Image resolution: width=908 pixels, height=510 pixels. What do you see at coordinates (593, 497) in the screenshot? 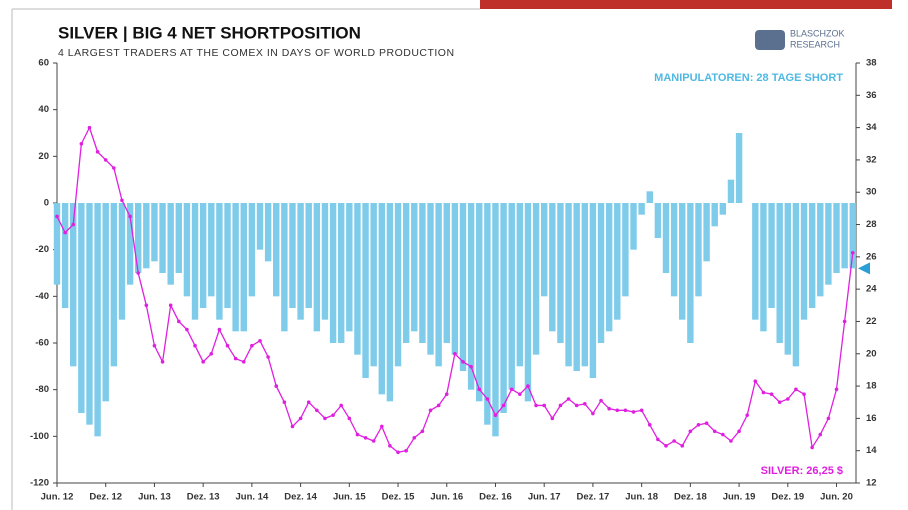
I see `x-tick-label: Dez. 17` at bounding box center [593, 497].